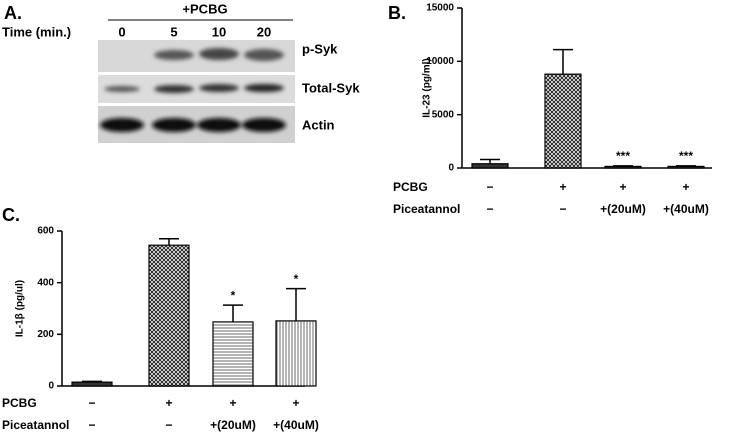 This screenshot has height=435, width=730. Describe the element at coordinates (219, 31) in the screenshot. I see `time-point: 10` at that location.